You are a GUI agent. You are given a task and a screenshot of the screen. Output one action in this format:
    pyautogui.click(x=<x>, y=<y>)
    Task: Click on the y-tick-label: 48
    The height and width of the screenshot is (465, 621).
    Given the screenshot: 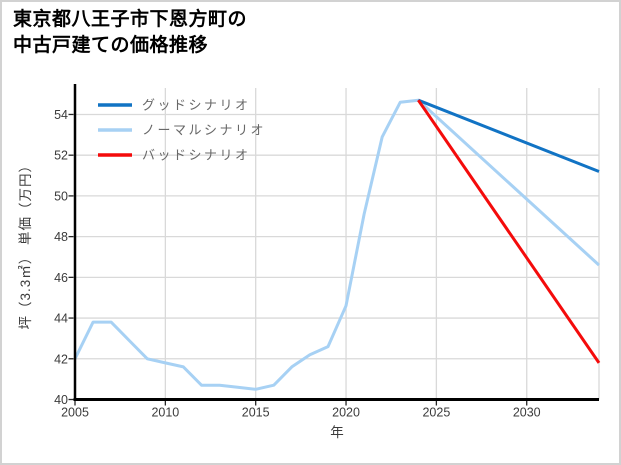 What is the action you would take?
    pyautogui.click(x=61, y=237)
    